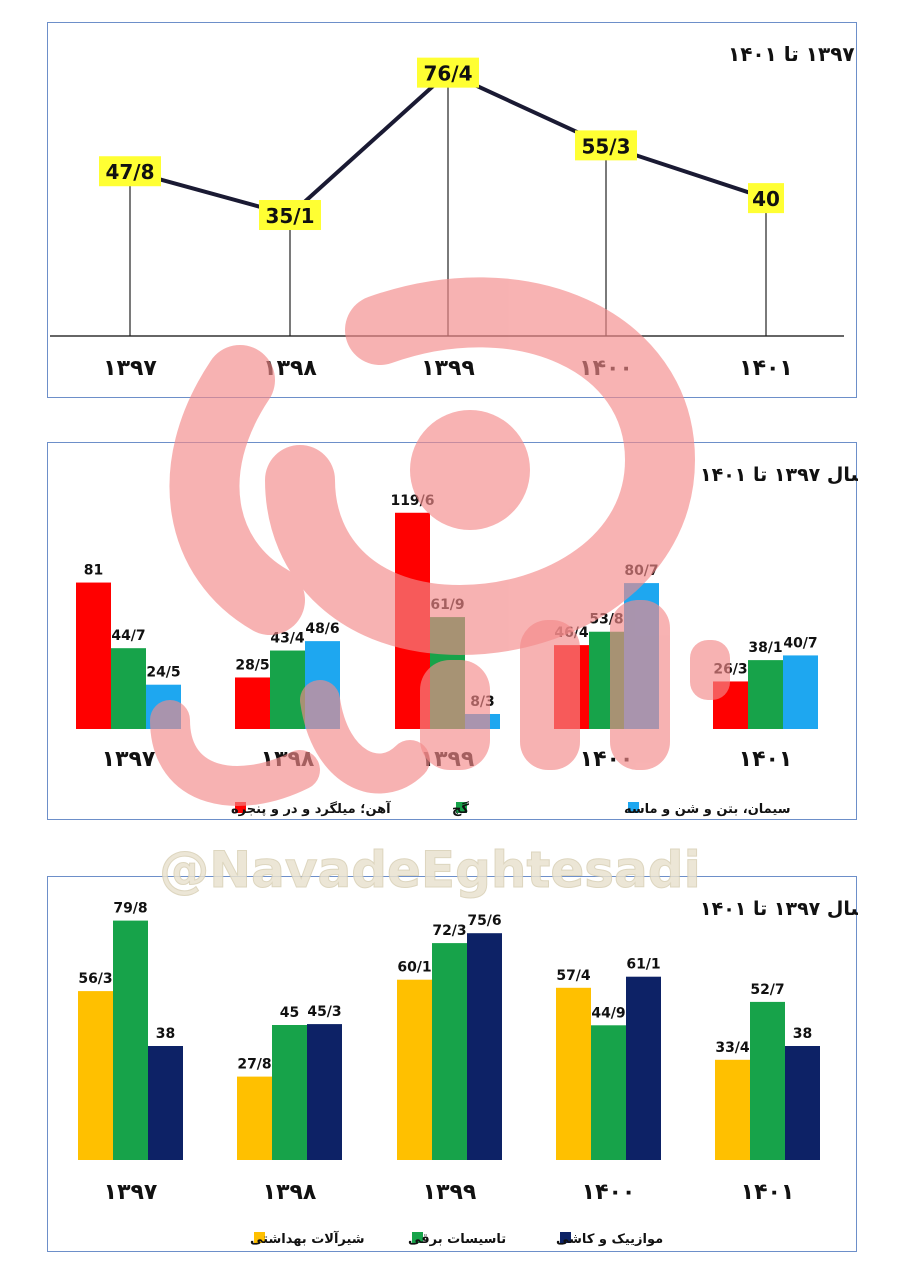  Describe the element at coordinates (412, 501) in the screenshot. I see `data-label: 119/6` at that location.